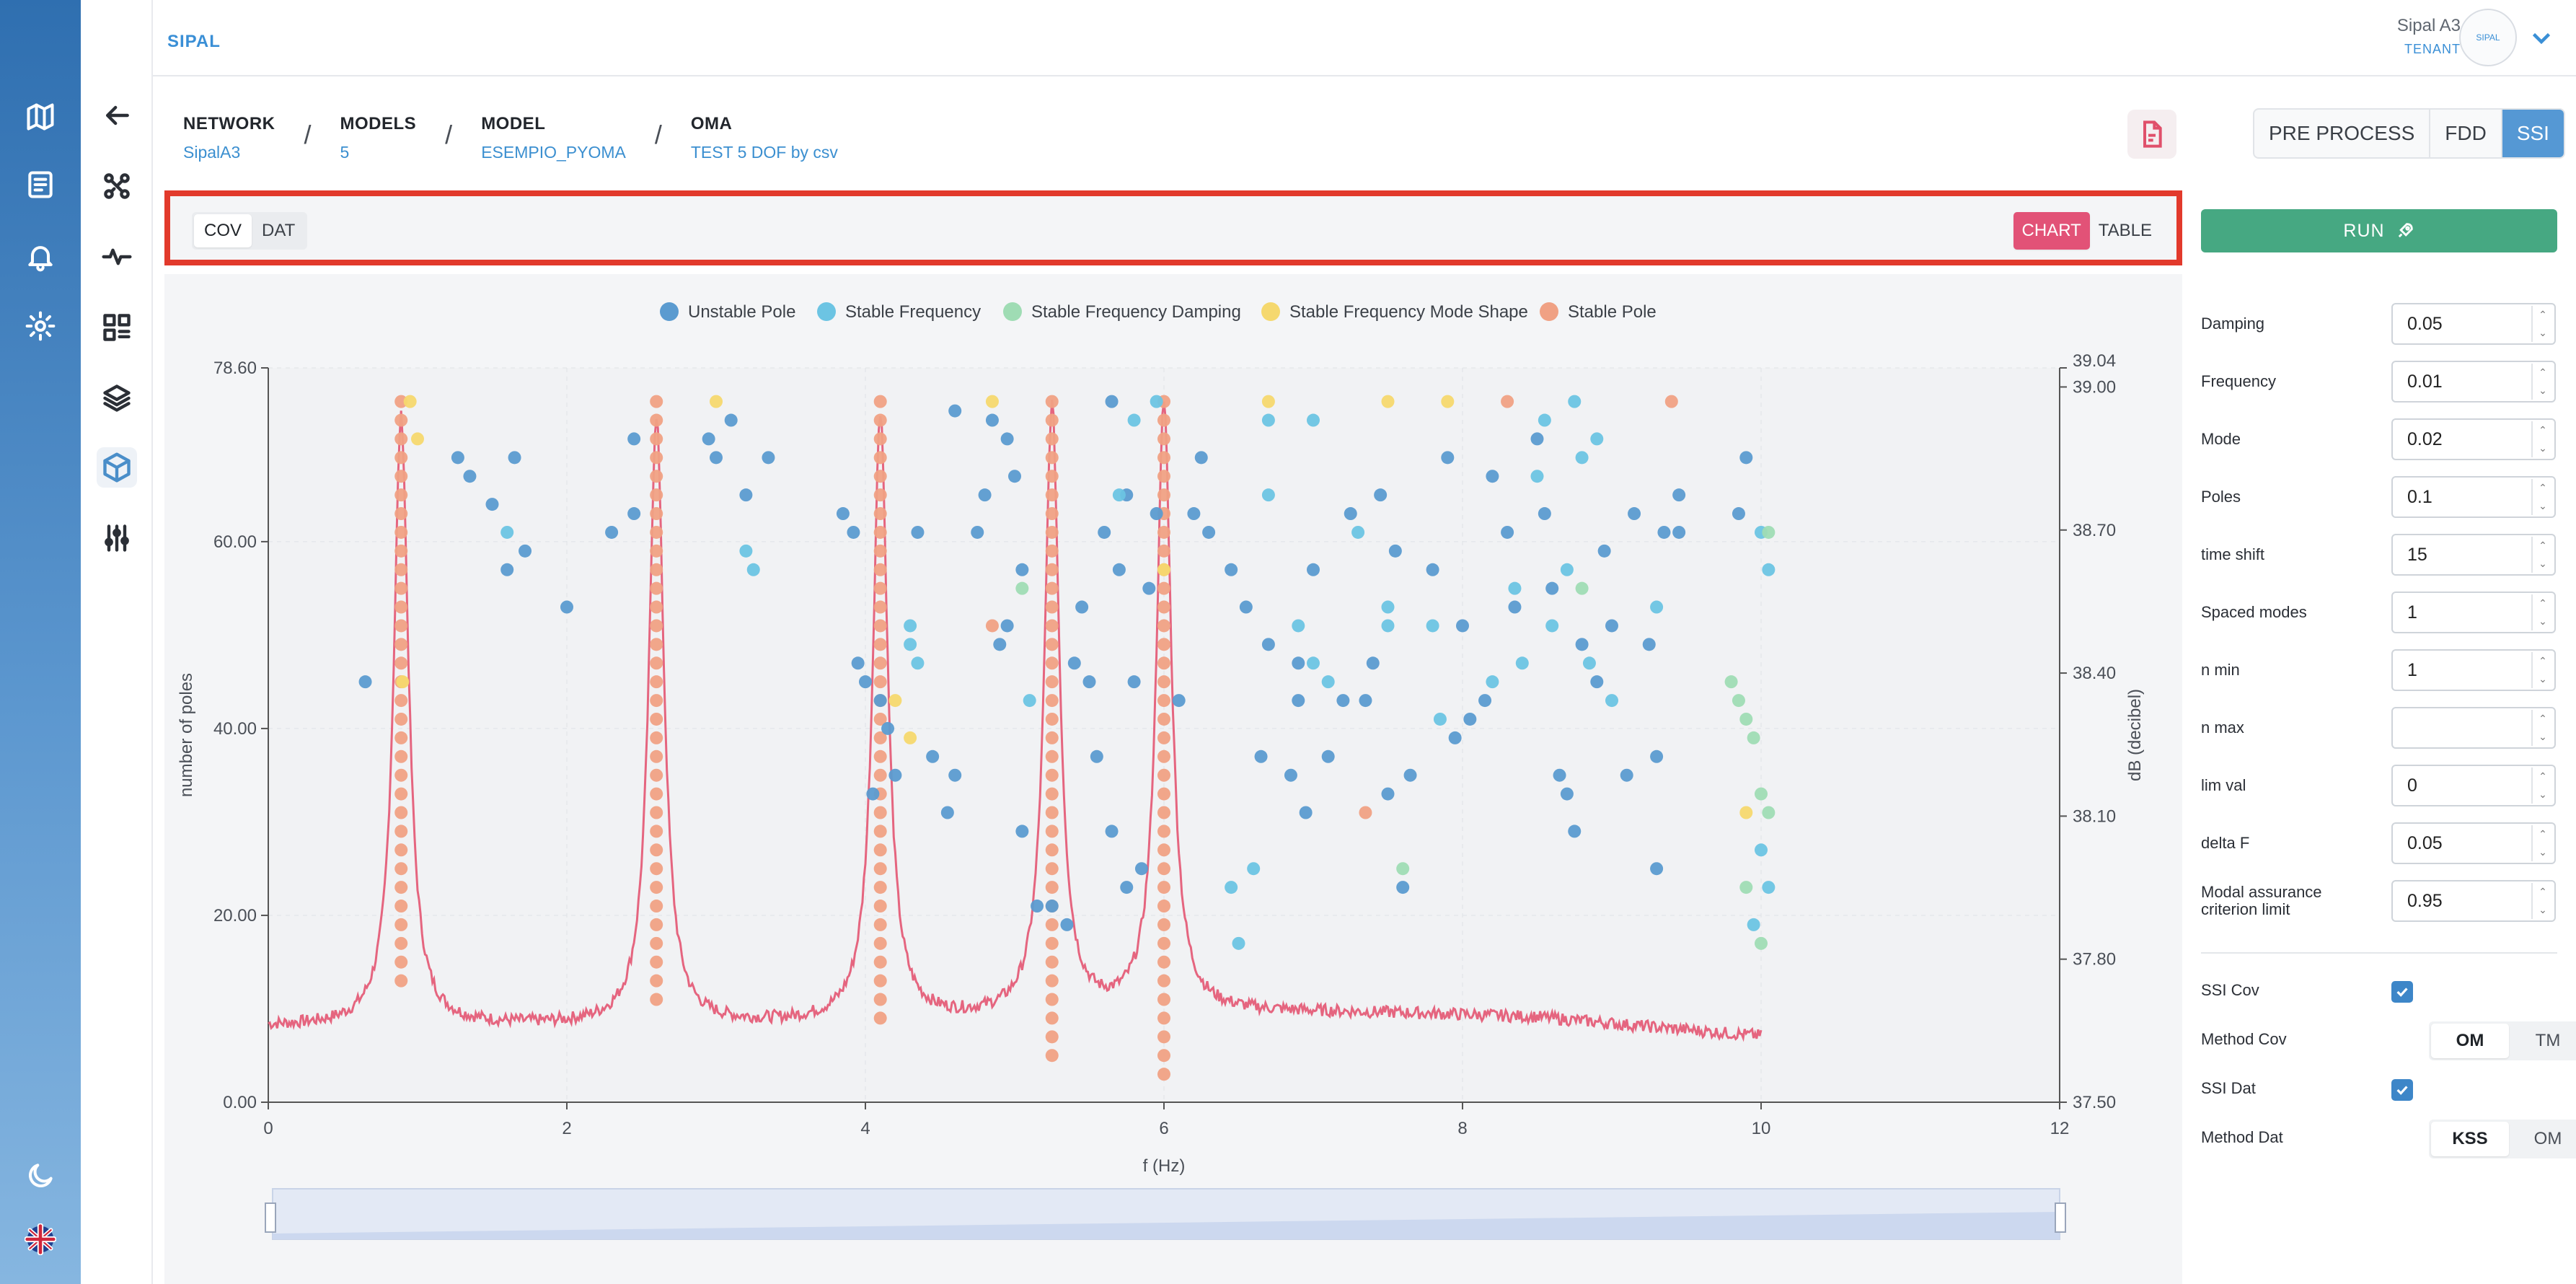  What do you see at coordinates (2402, 1090) in the screenshot?
I see `ssi-dat-checkbox` at bounding box center [2402, 1090].